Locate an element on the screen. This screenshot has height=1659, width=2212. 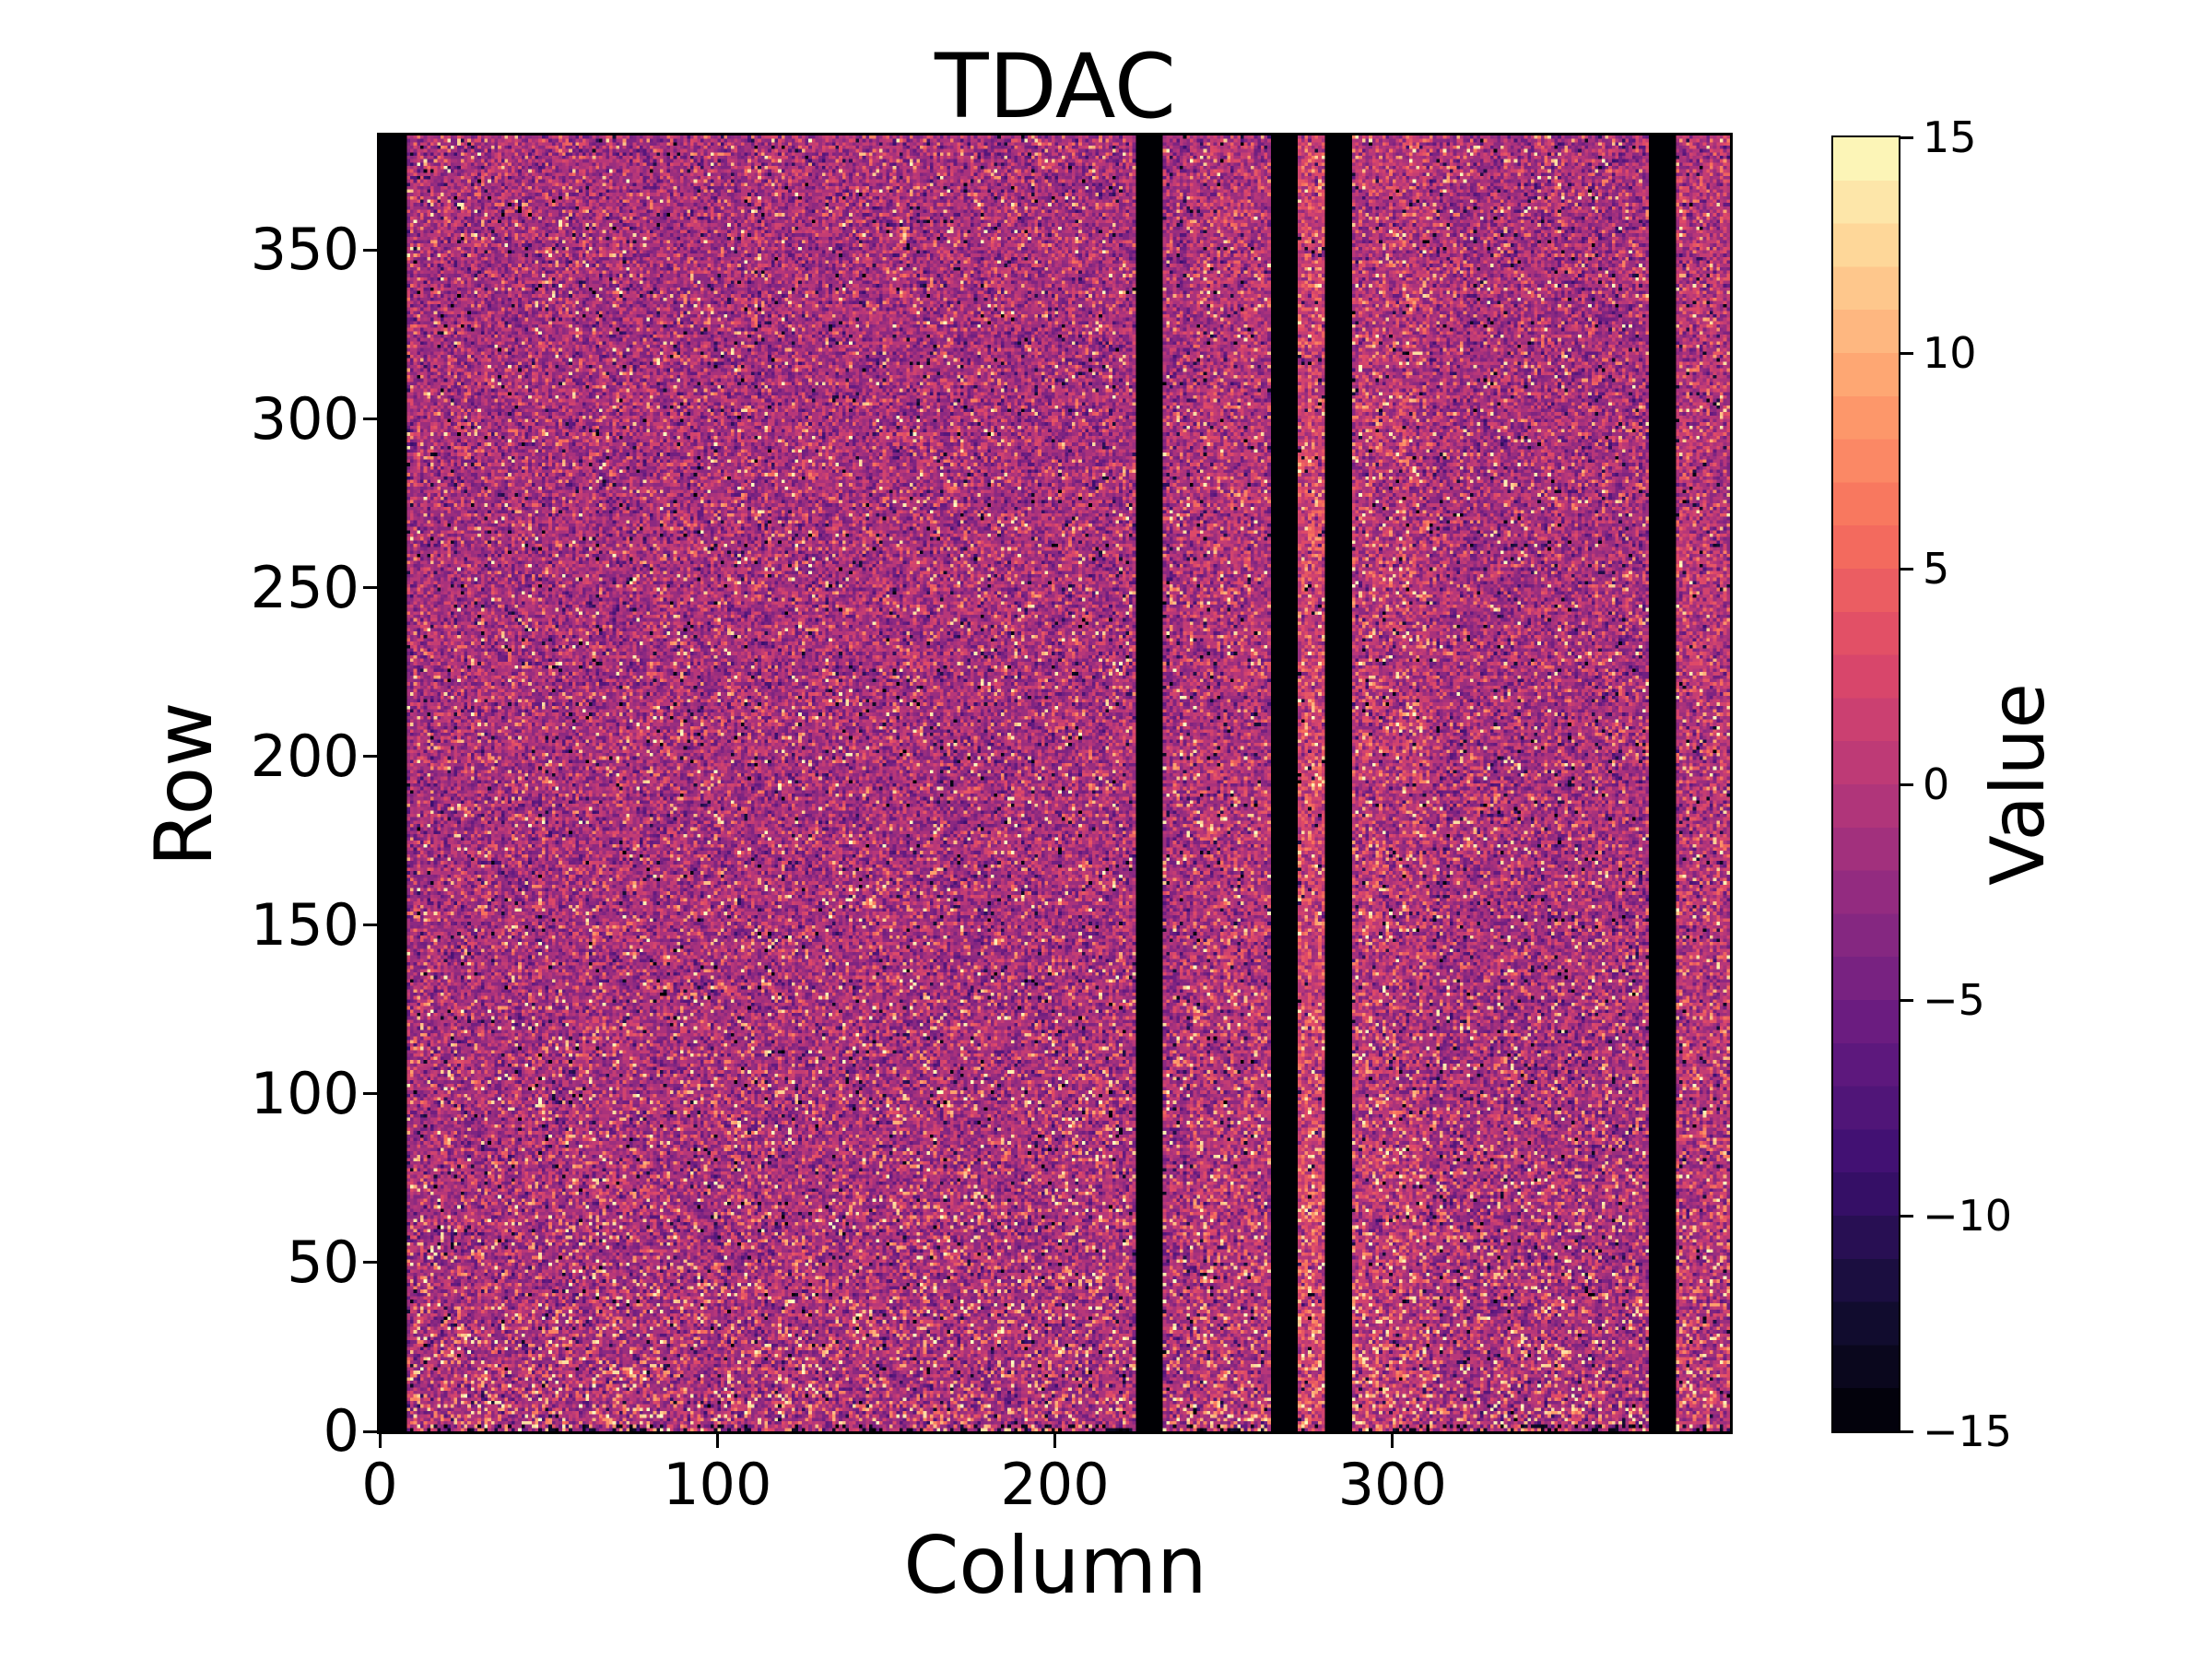
colorbar-tick-label: 0 is located at coordinates (1936, 784).